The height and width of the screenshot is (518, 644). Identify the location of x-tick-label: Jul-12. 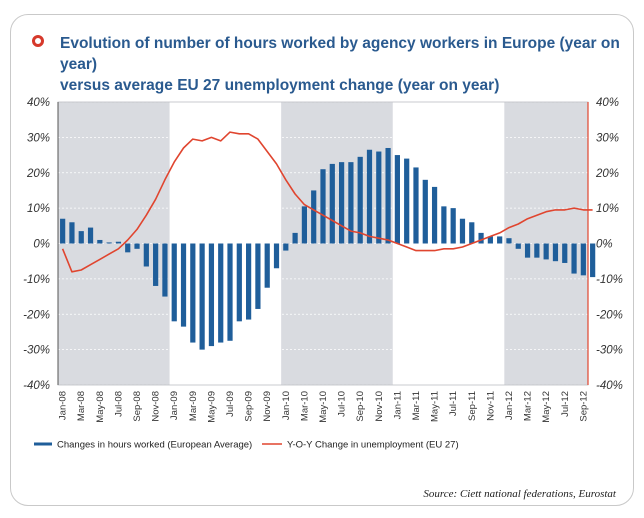
(565, 404).